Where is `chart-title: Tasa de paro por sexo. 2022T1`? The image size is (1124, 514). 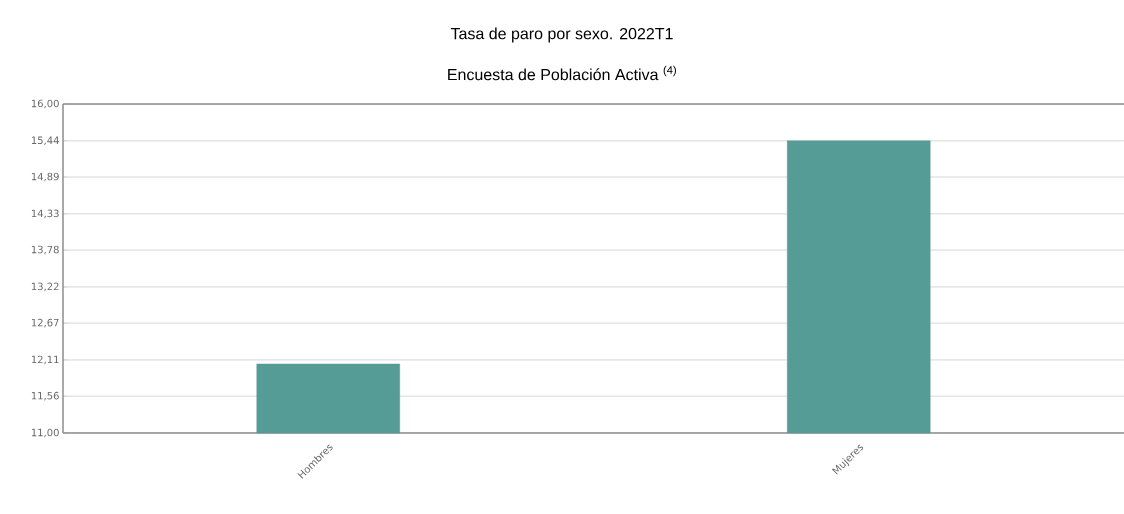 chart-title: Tasa de paro por sexo. 2022T1 is located at coordinates (561, 35).